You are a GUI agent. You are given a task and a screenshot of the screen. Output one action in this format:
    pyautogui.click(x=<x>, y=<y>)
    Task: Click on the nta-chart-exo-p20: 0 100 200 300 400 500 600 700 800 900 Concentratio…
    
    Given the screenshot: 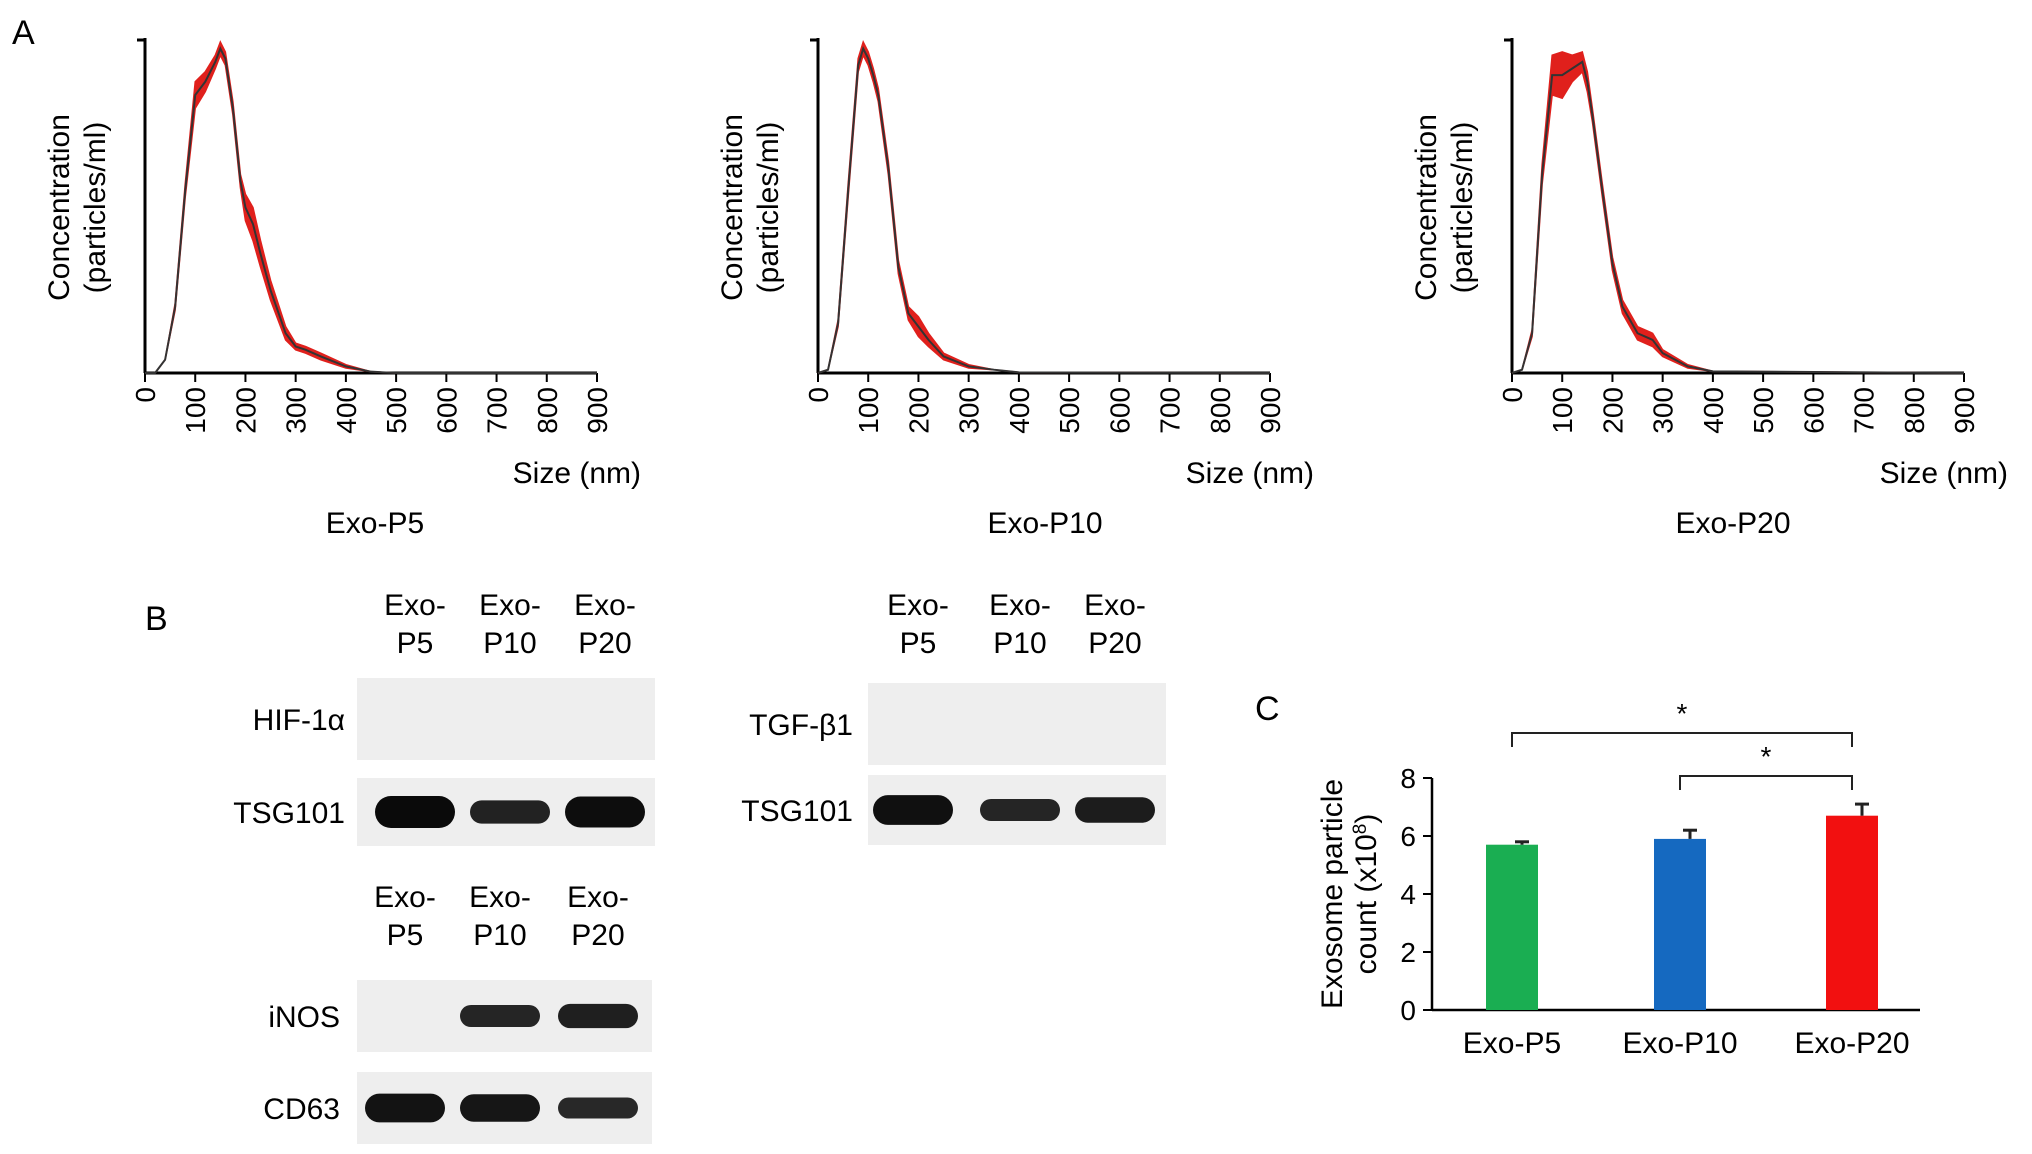 What is the action you would take?
    pyautogui.click(x=1709, y=289)
    